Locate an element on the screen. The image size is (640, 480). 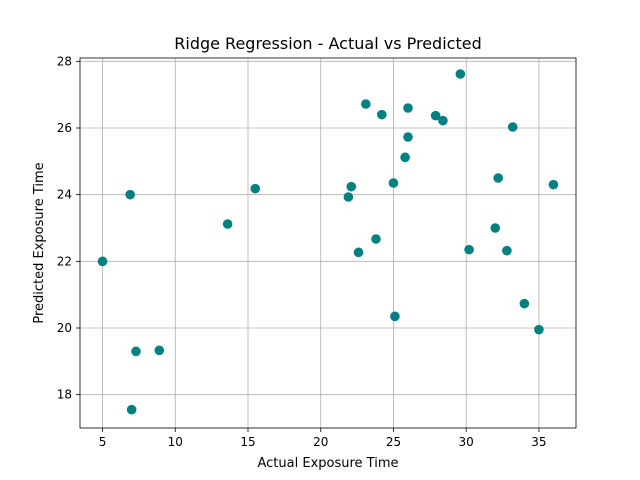
y-tick-label: 28 is located at coordinates (64, 61).